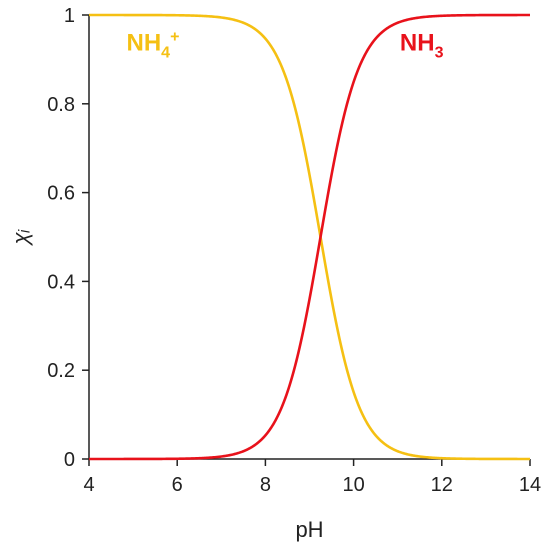 The width and height of the screenshot is (547, 550). Describe the element at coordinates (88, 485) in the screenshot. I see `x-tick-label: 4` at that location.